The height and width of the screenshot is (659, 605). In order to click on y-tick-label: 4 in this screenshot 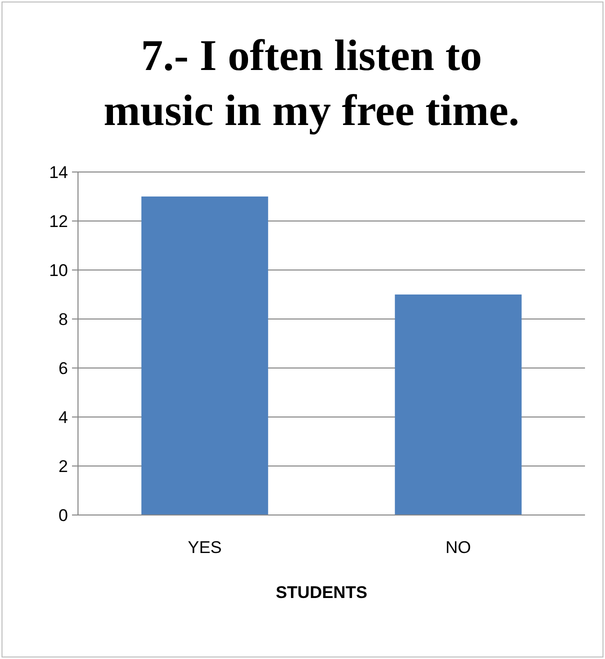, I will do `click(63, 417)`.